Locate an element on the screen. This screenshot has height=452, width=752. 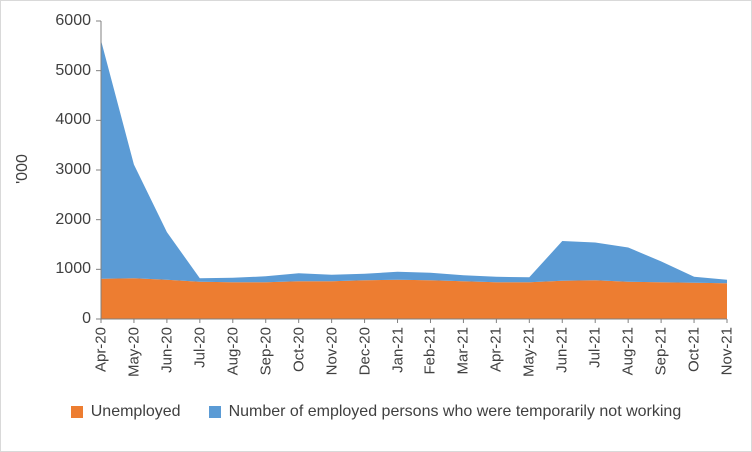
x-axis-tick-label: Jun-21 is located at coordinates (562, 350).